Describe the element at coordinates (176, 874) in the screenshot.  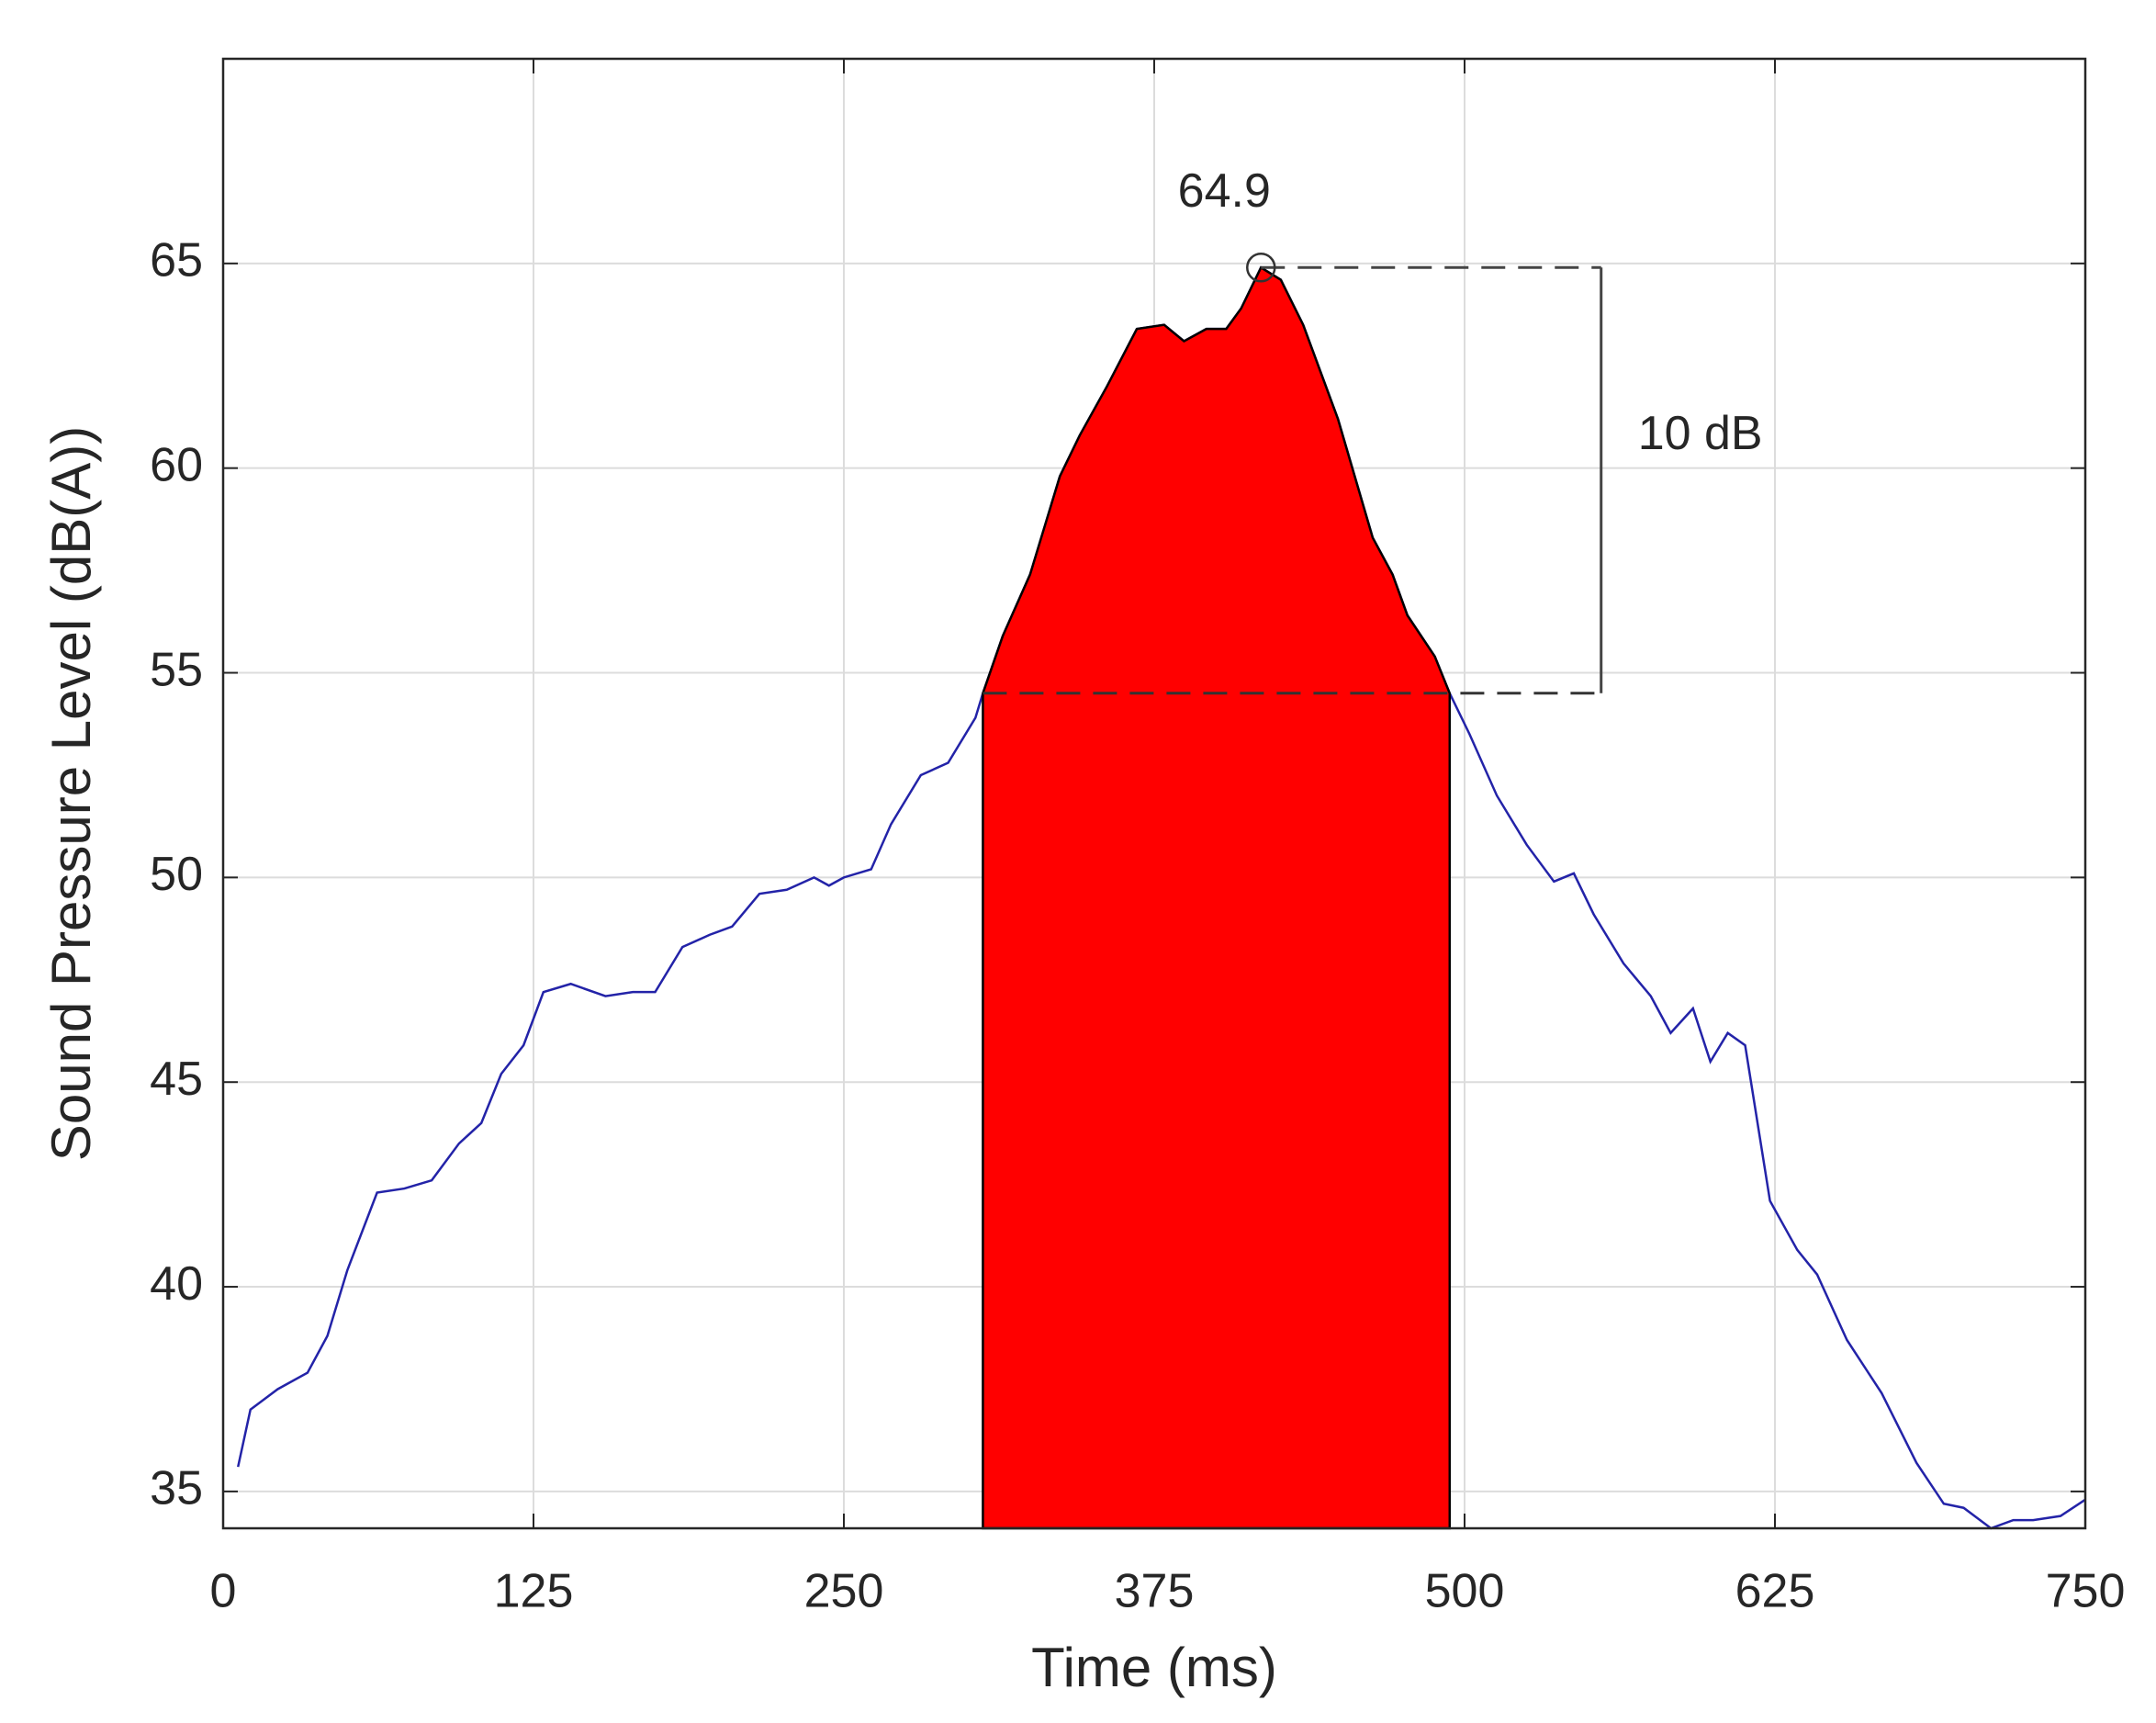
I see `y-tick-label: 50` at that location.